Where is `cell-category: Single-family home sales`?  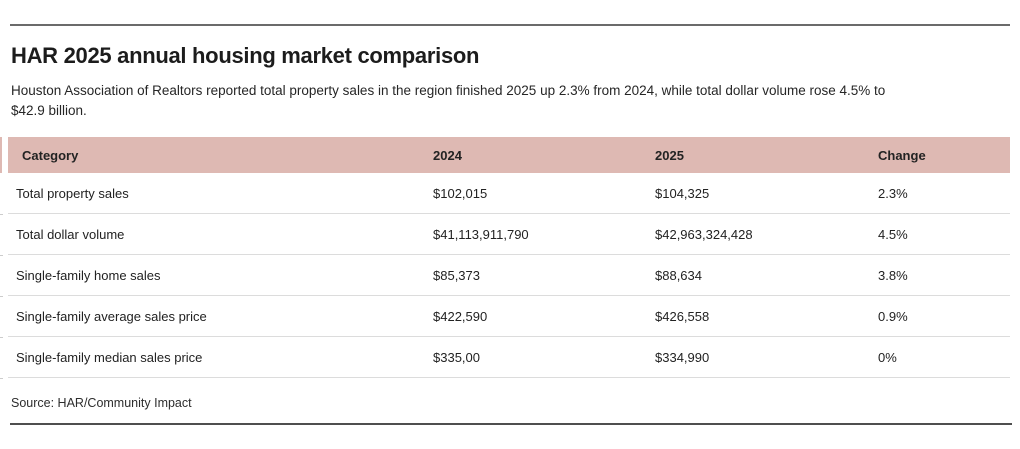
cell-category: Single-family home sales is located at coordinates (88, 275).